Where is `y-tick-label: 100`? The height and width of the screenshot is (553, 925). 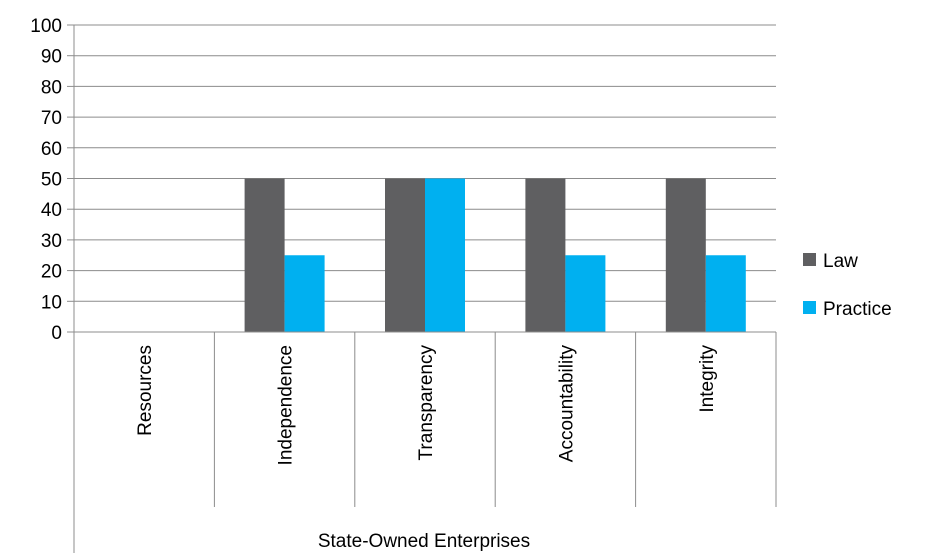 y-tick-label: 100 is located at coordinates (46, 26).